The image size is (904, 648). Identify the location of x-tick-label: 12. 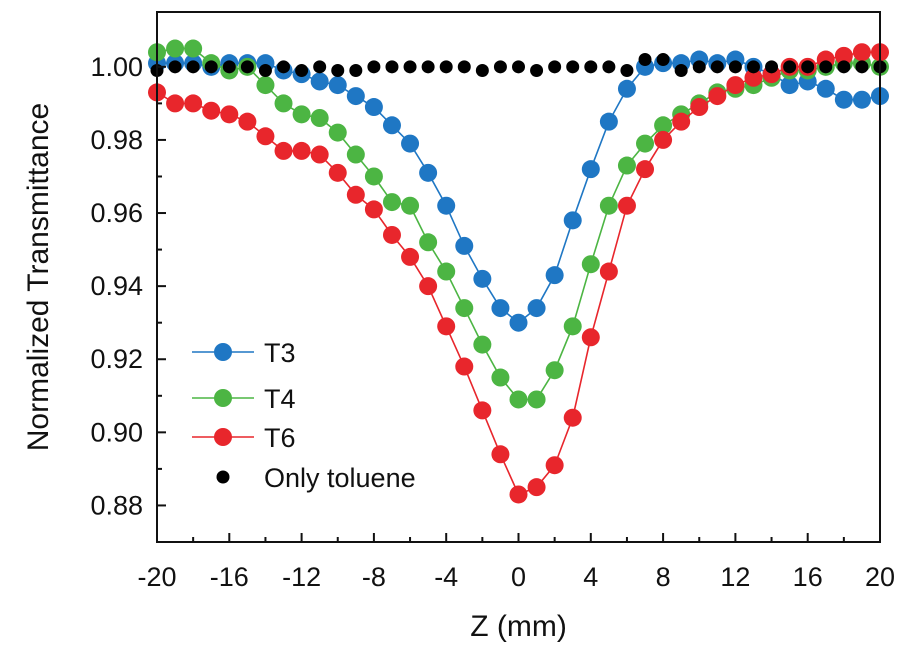
(735, 577).